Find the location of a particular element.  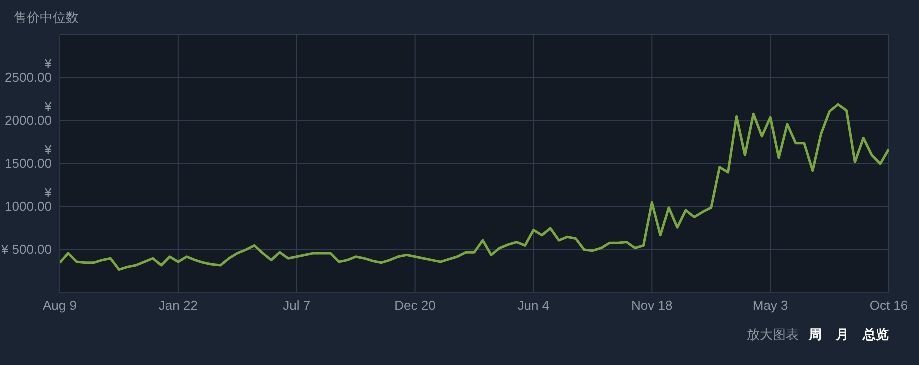

x-tick-label: Jan 22 is located at coordinates (178, 306).